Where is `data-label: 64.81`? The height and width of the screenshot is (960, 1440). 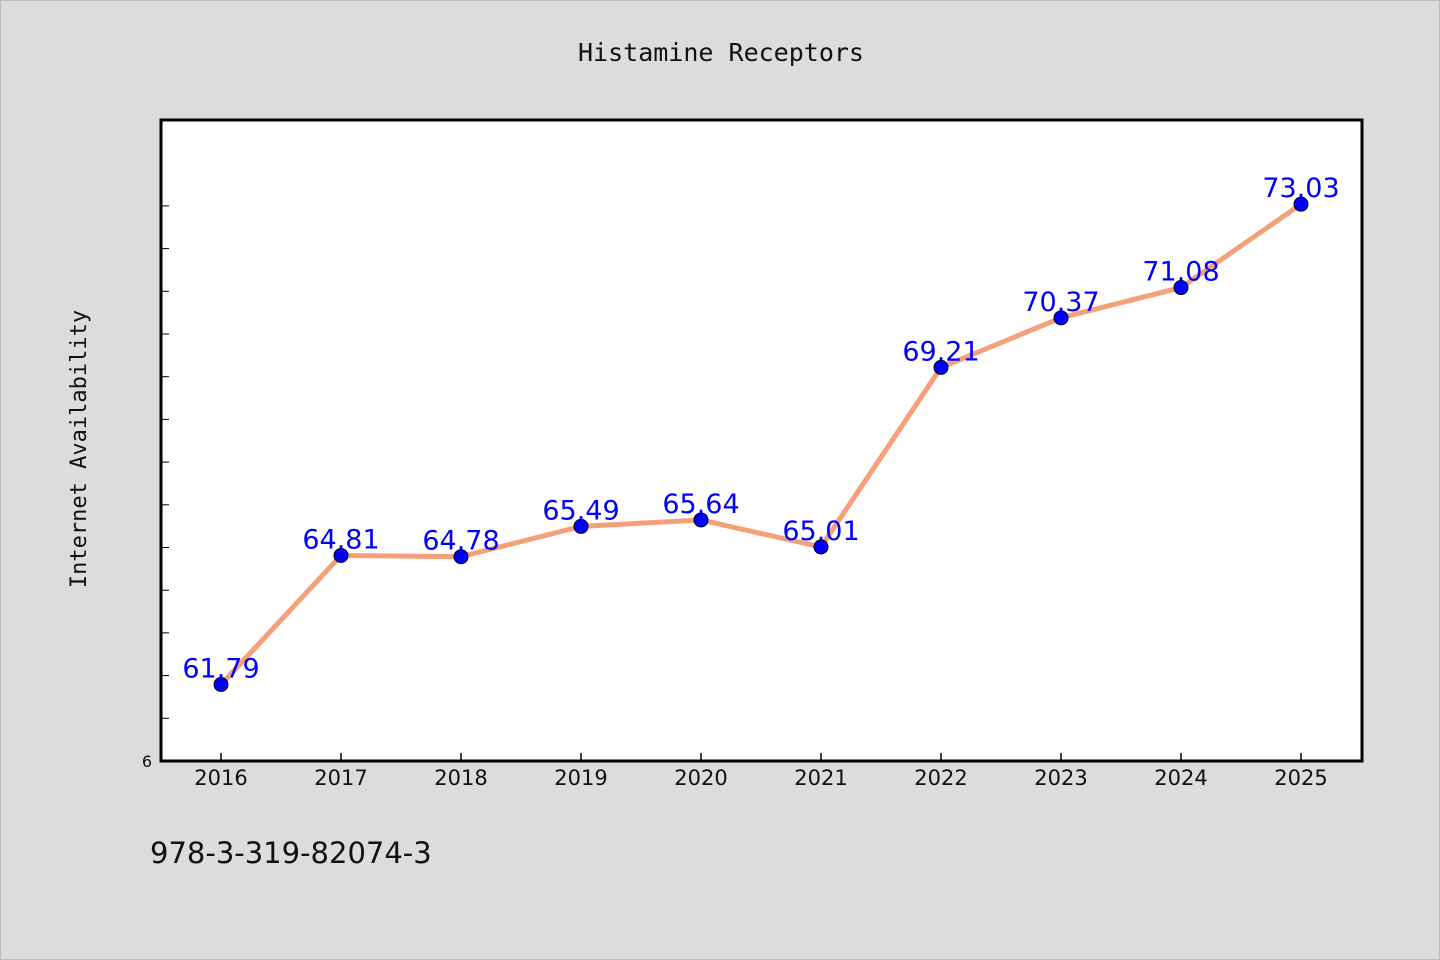
data-label: 64.81 is located at coordinates (340, 539).